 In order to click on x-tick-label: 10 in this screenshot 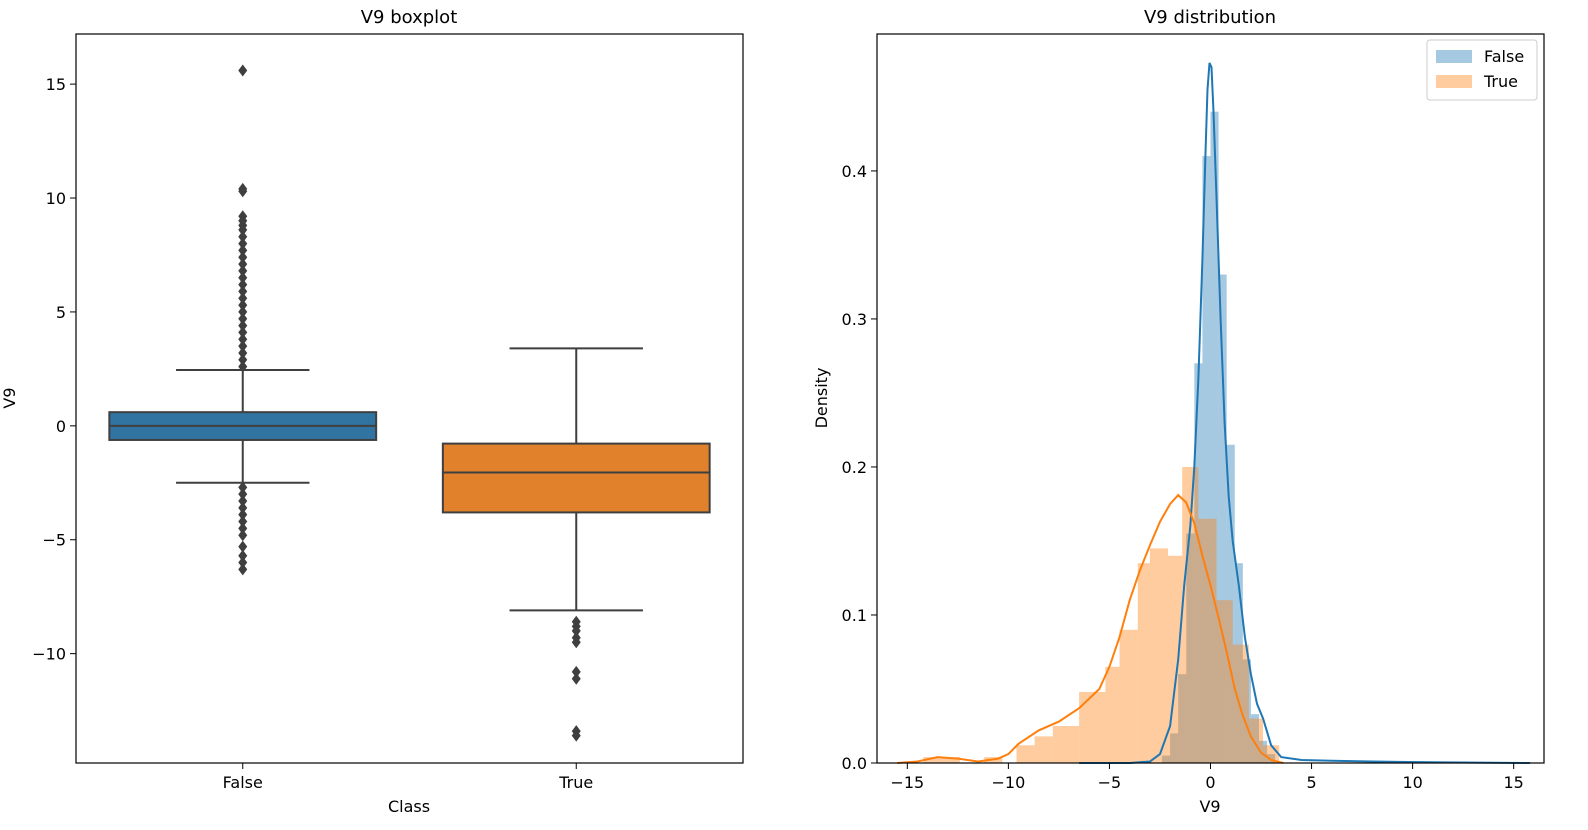, I will do `click(1412, 782)`.